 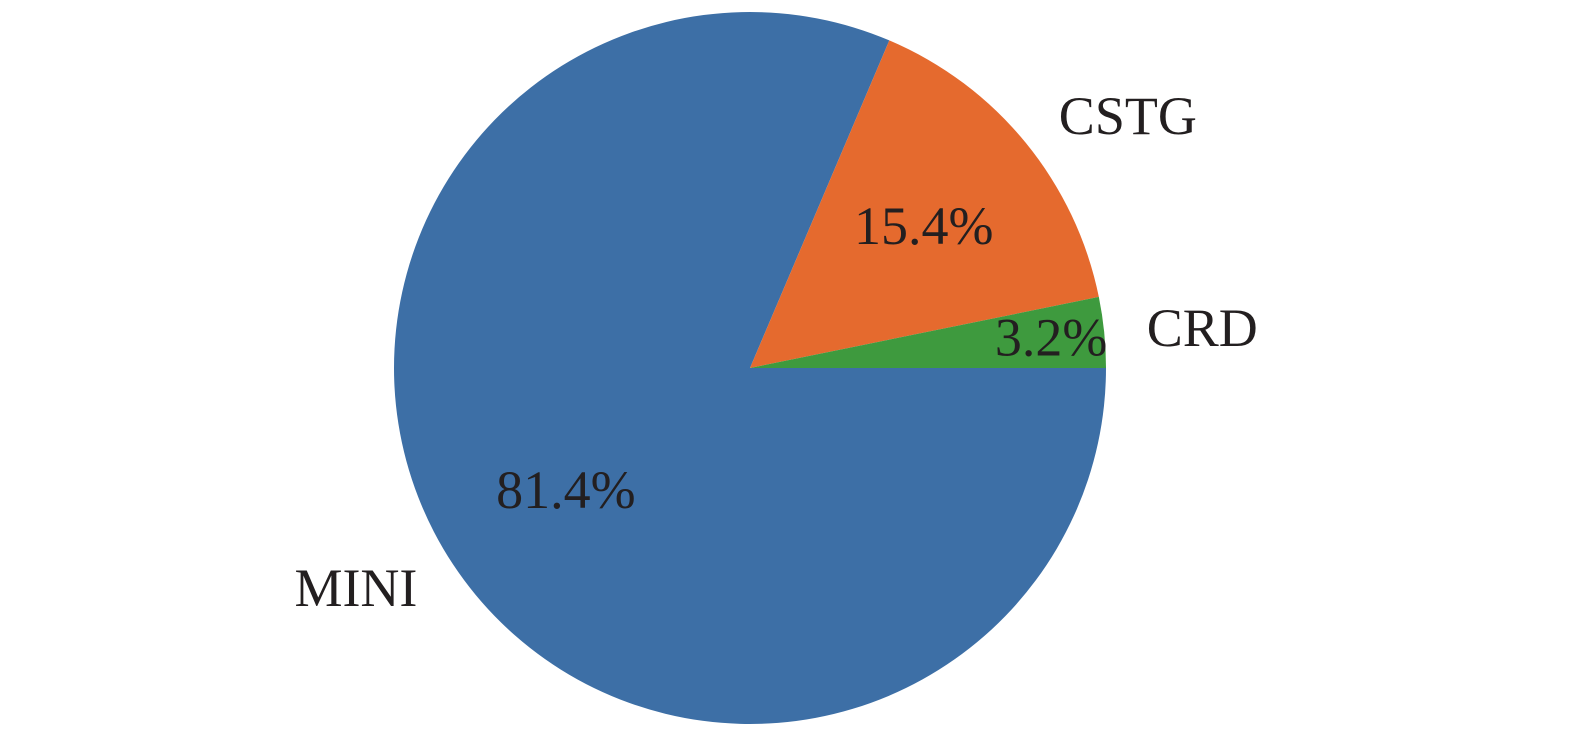 I want to click on slice-label-cstg: CSTG, so click(x=1128, y=116).